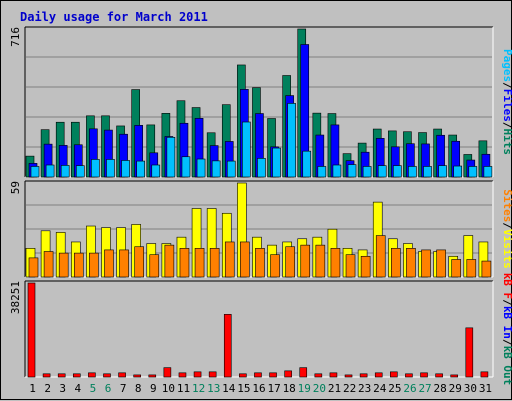 This screenshot has width=512, height=401. What do you see at coordinates (440, 388) in the screenshot?
I see `x-tick-day-28: 28` at bounding box center [440, 388].